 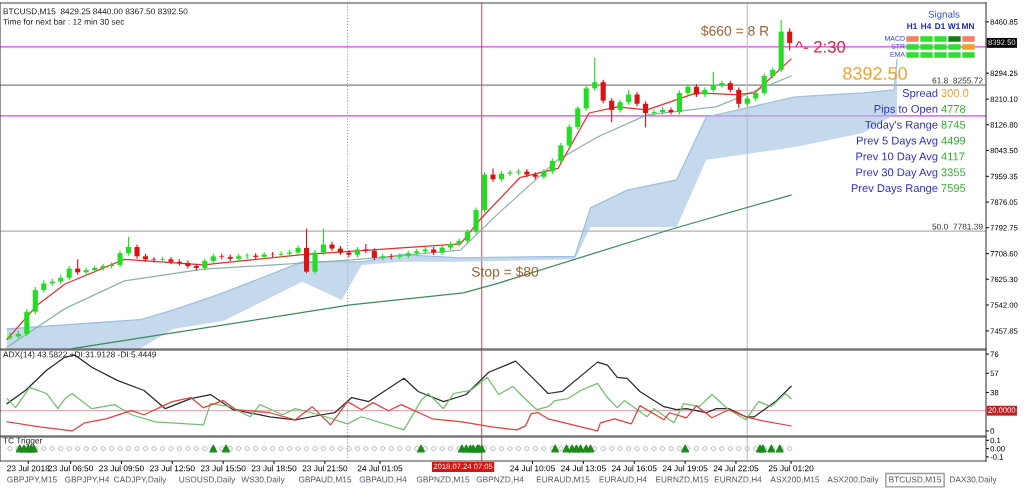 What do you see at coordinates (79, 355) in the screenshot?
I see `chart-title: ADX(14) 43.5822 +DI:31.9128 -DI:5.4449` at bounding box center [79, 355].